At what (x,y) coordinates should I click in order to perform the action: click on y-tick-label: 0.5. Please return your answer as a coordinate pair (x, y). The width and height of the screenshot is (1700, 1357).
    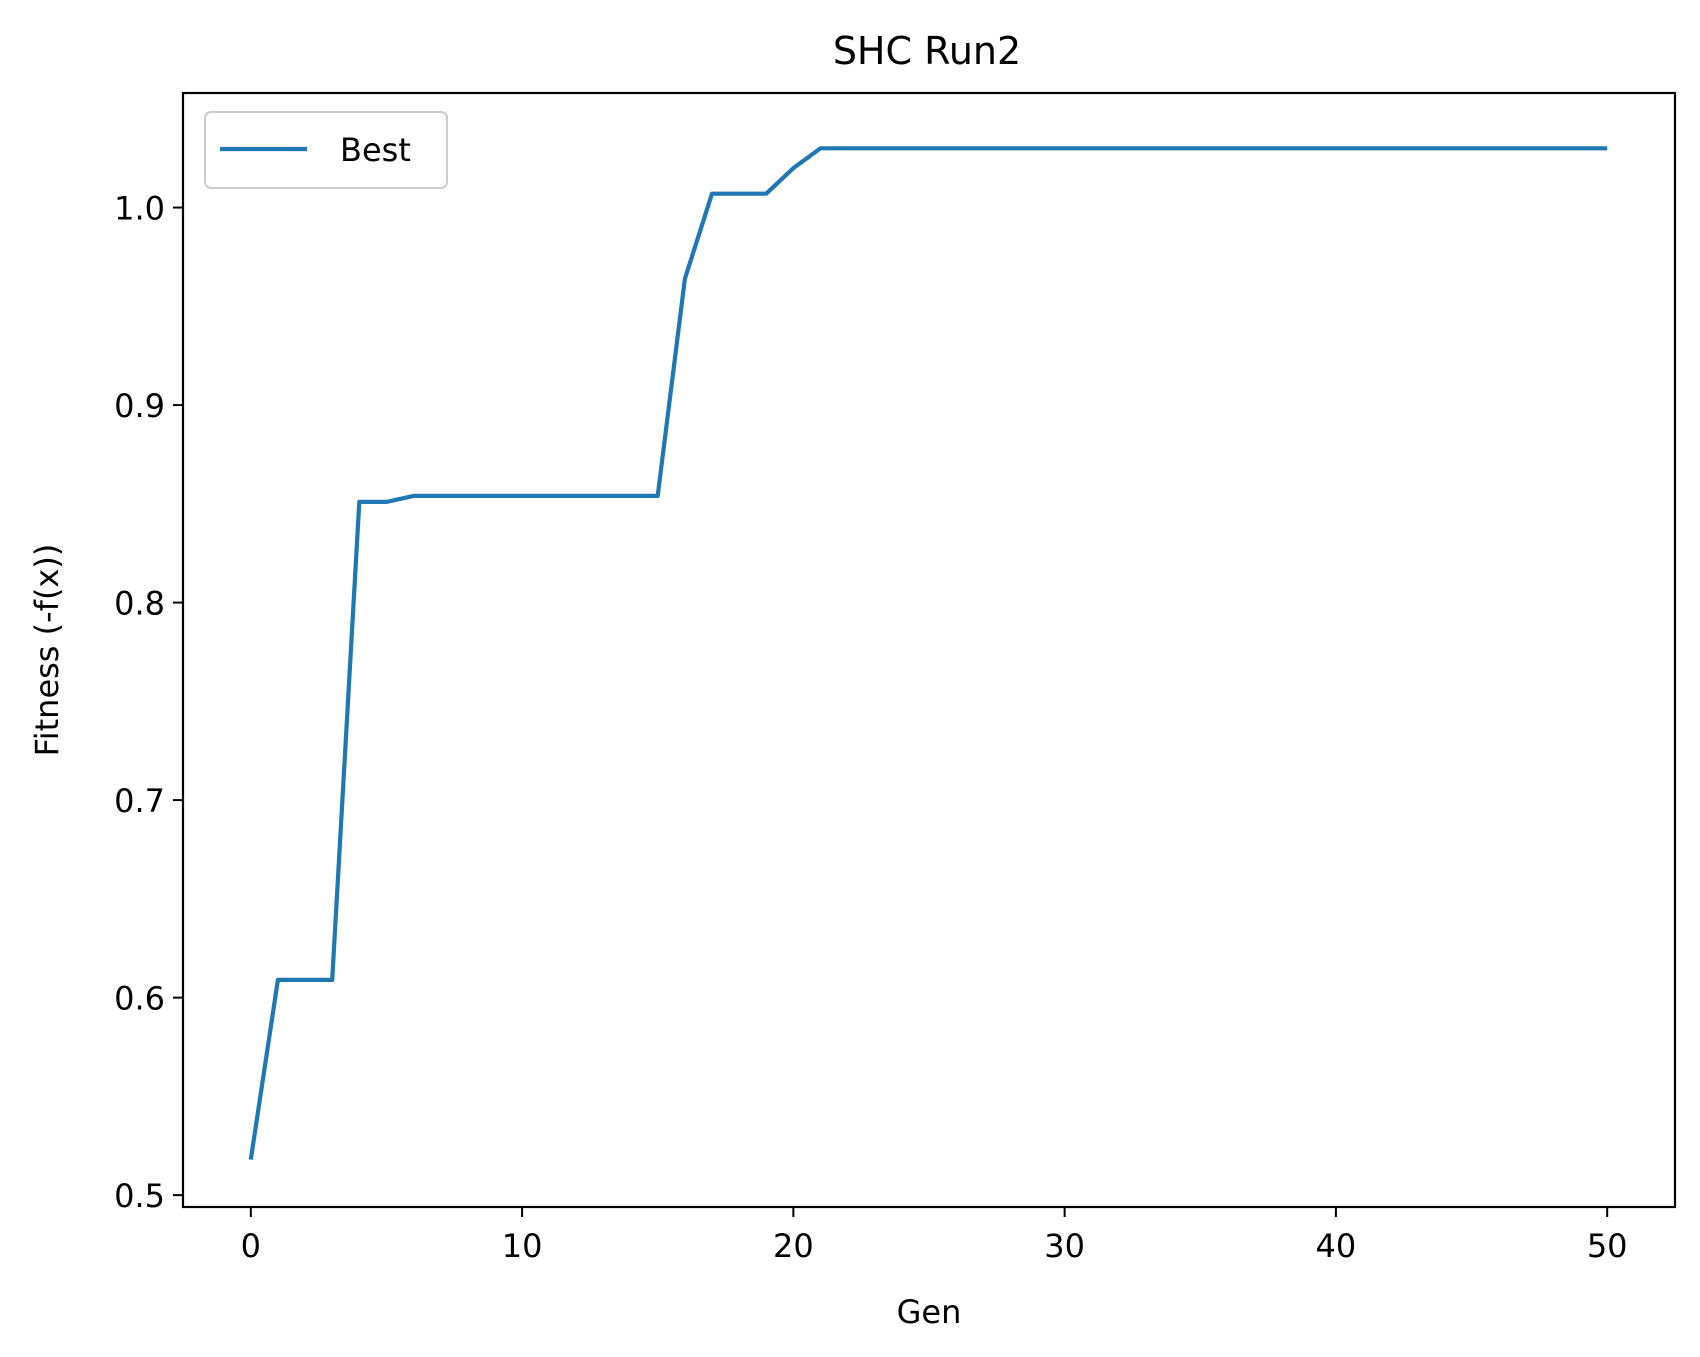
    Looking at the image, I should click on (139, 1196).